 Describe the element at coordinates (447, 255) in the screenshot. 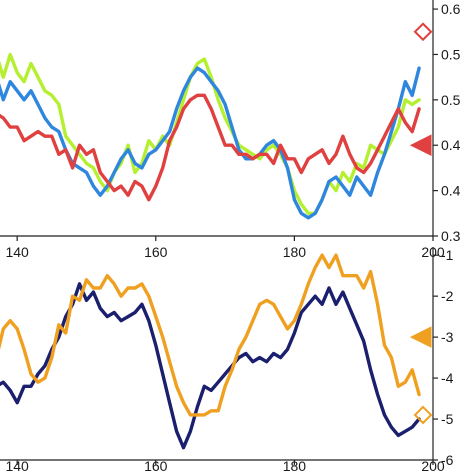

I see `y-tick-label: -1` at that location.